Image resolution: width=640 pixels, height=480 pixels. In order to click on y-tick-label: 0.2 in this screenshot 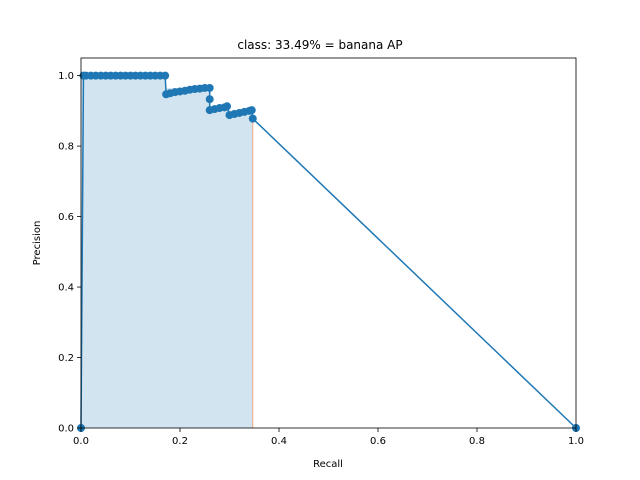, I will do `click(66, 358)`.